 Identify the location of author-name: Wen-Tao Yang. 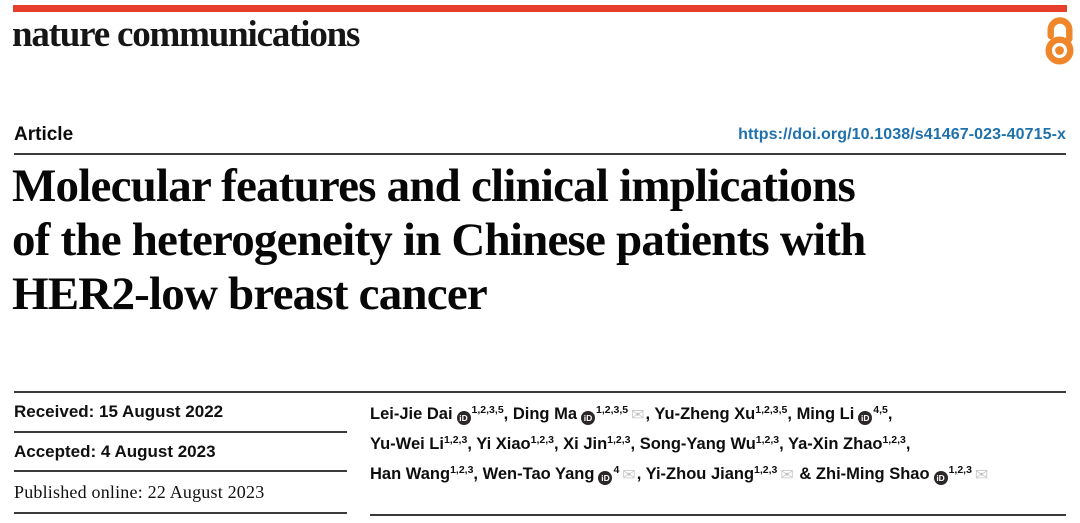
(538, 474).